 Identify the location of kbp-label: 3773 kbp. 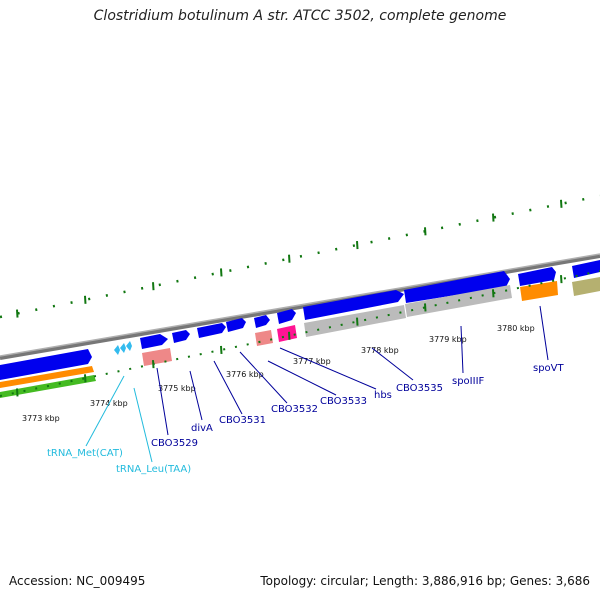
(41, 418).